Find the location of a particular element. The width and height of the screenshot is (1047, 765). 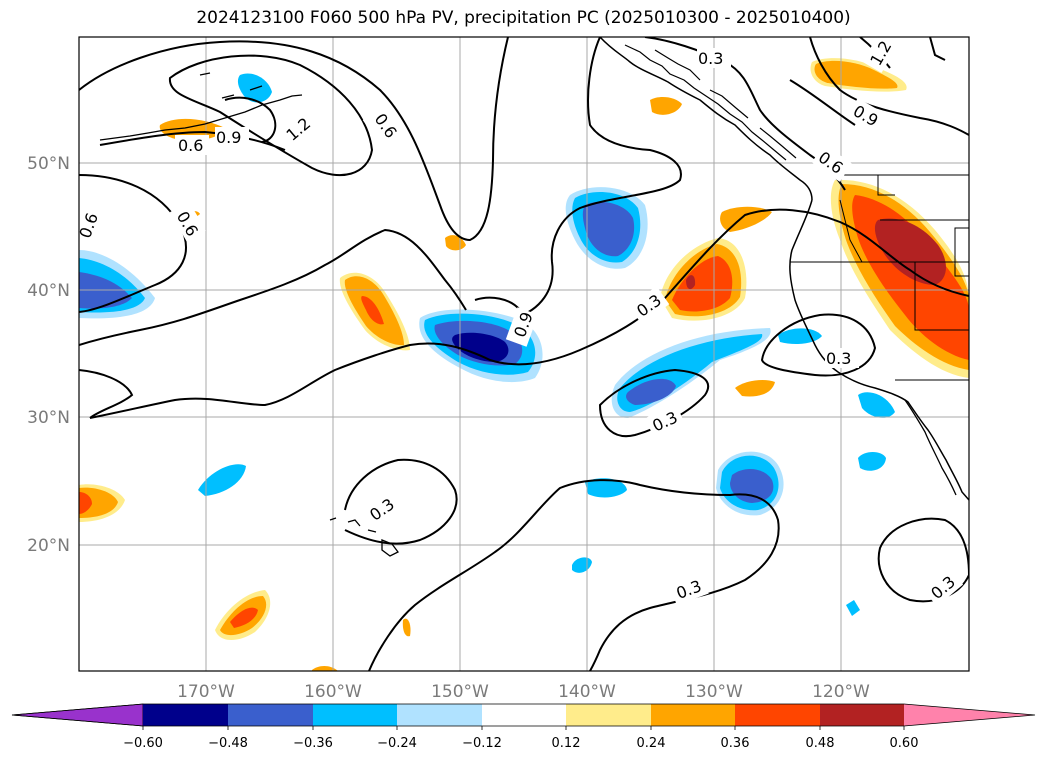

colorbar-tick-label: −0.36 is located at coordinates (313, 743).